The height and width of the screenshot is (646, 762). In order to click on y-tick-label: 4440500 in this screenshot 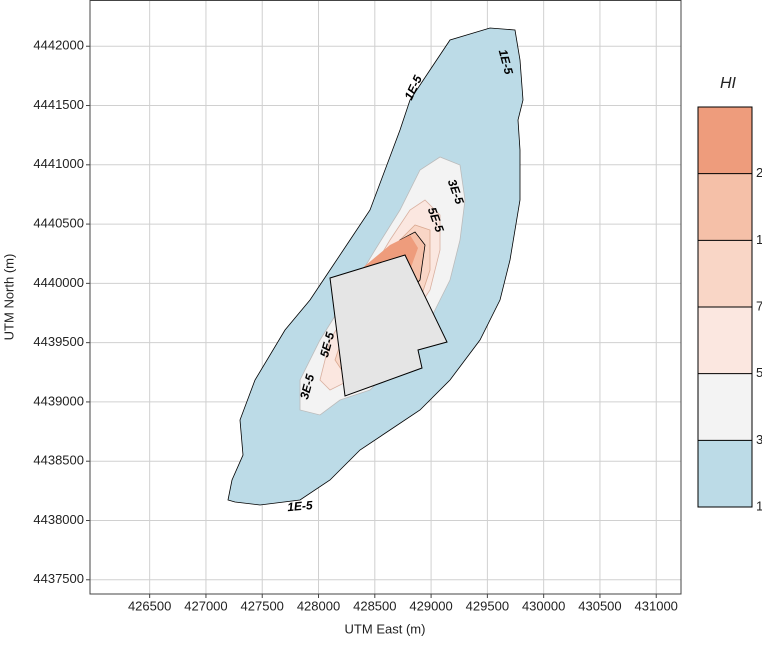, I will do `click(58, 223)`.